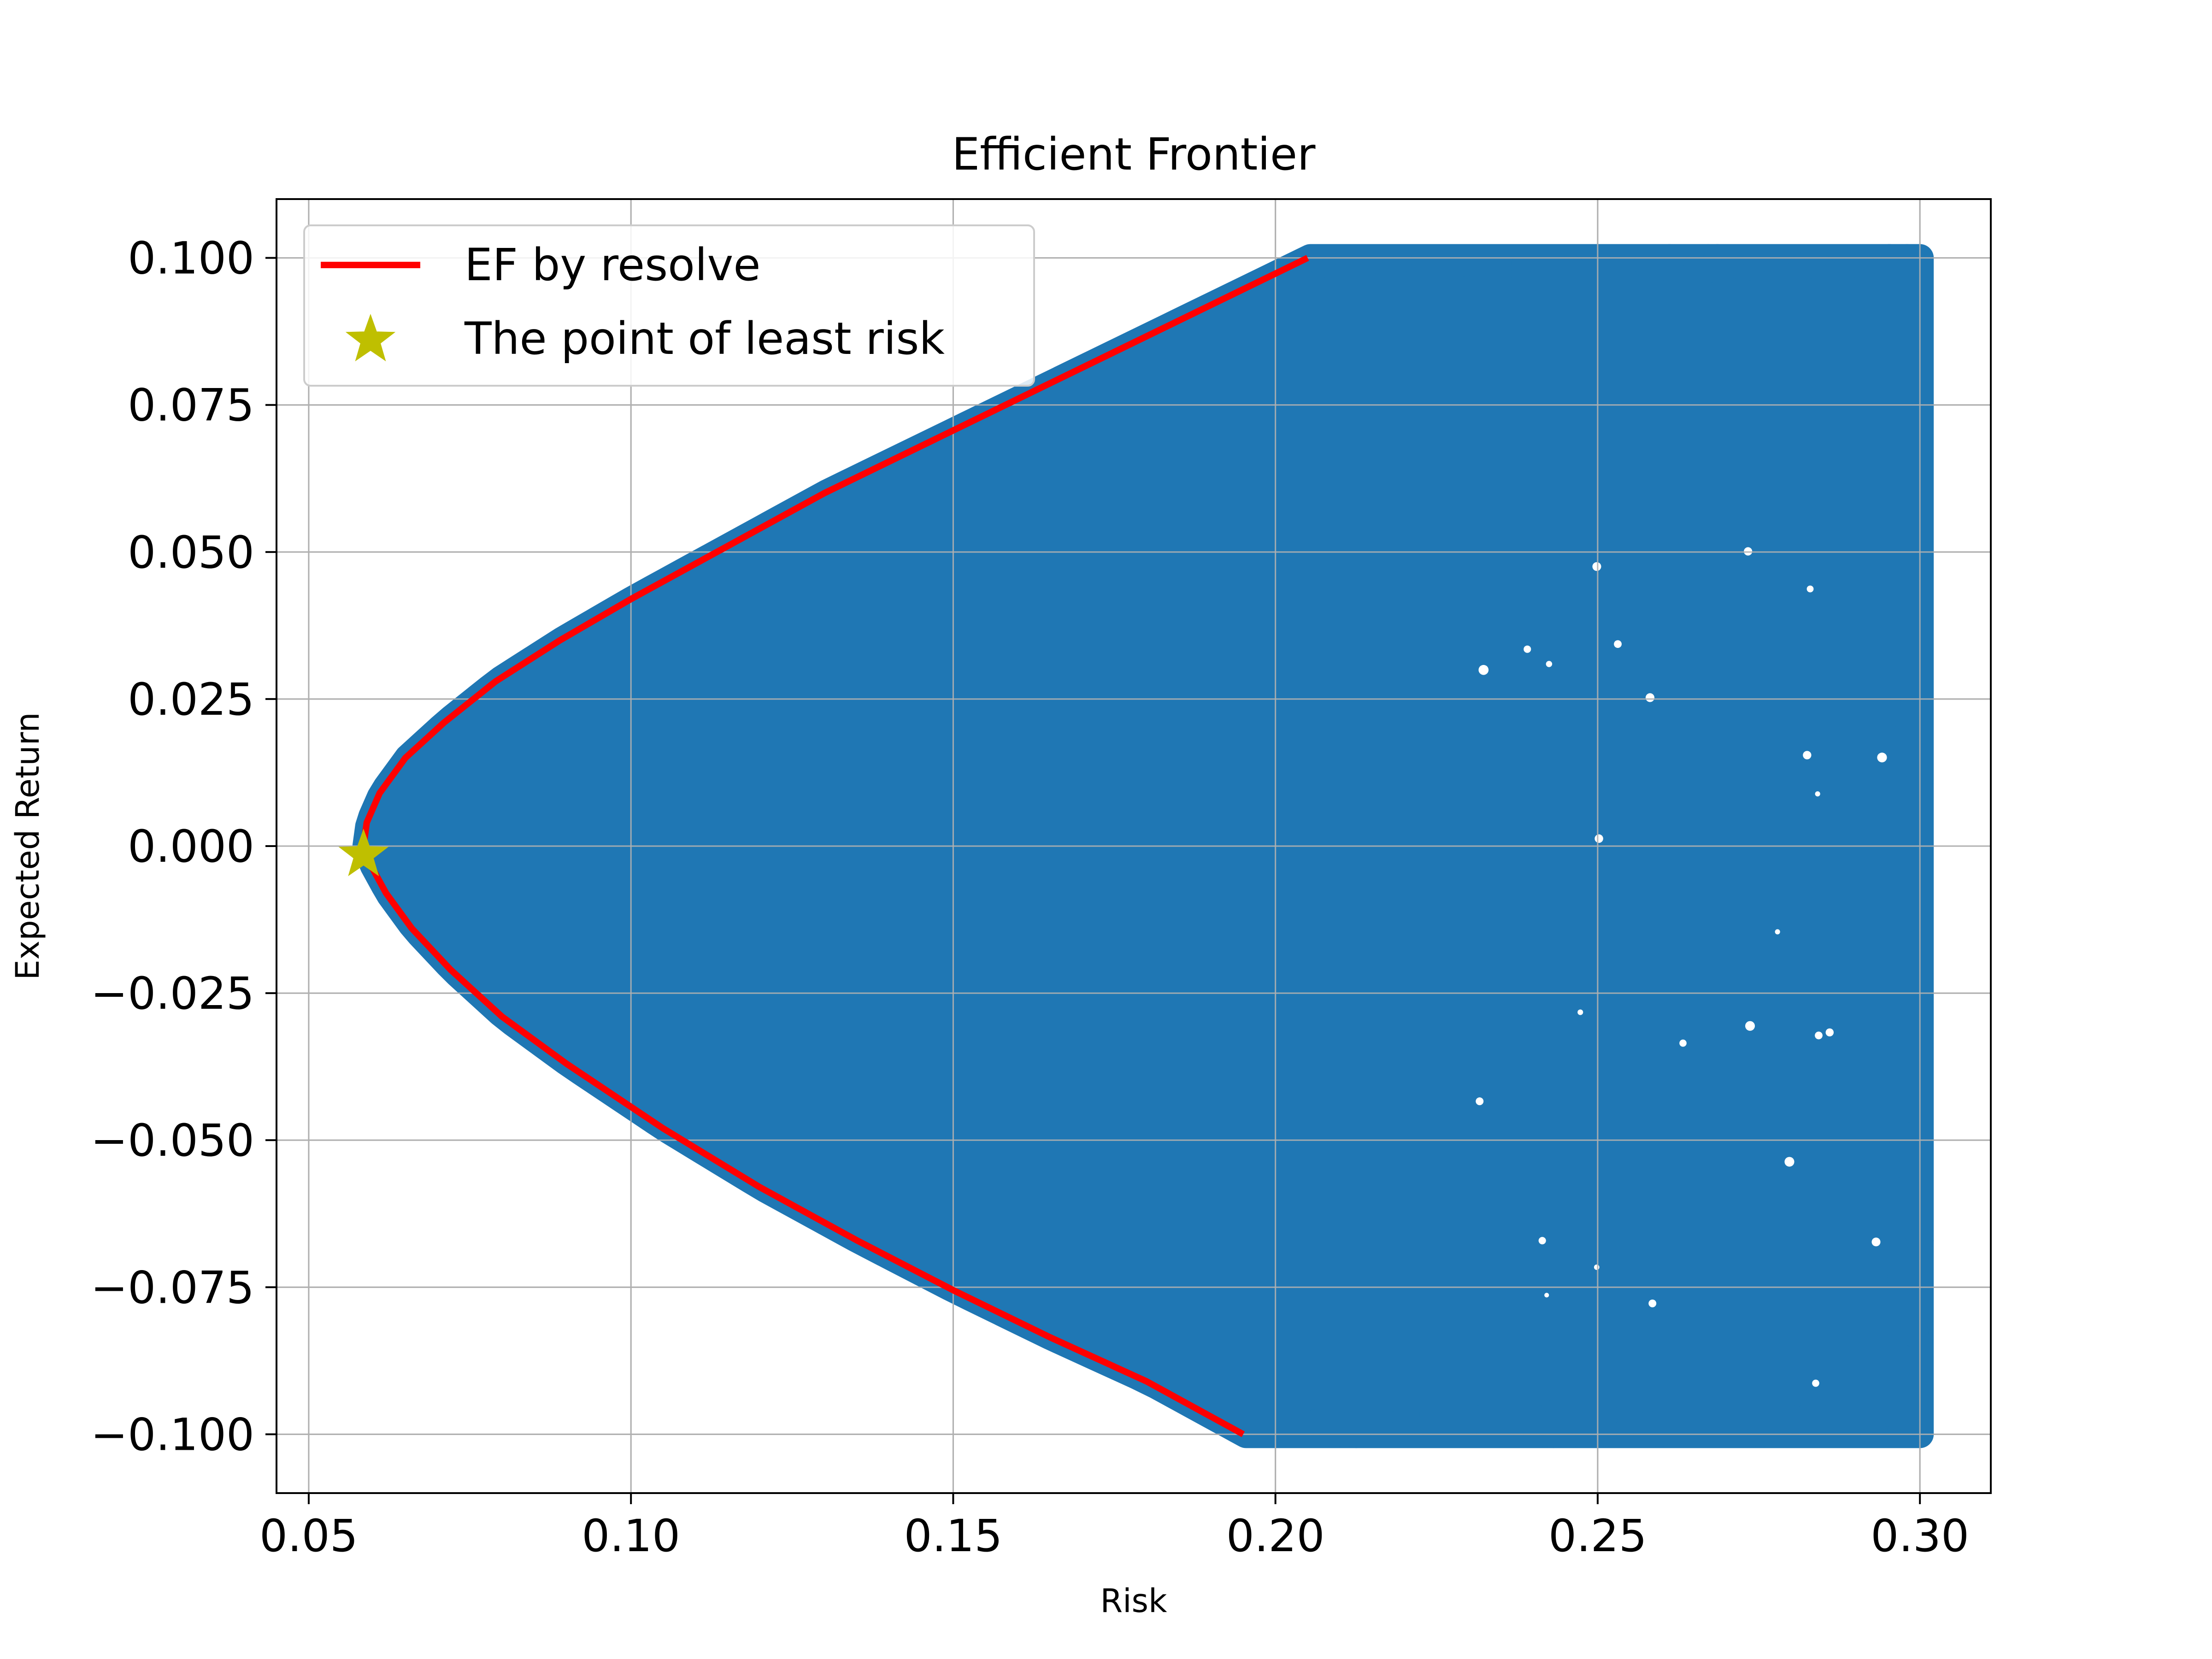  What do you see at coordinates (172, 1287) in the screenshot?
I see `y-tick-label: −0.075` at bounding box center [172, 1287].